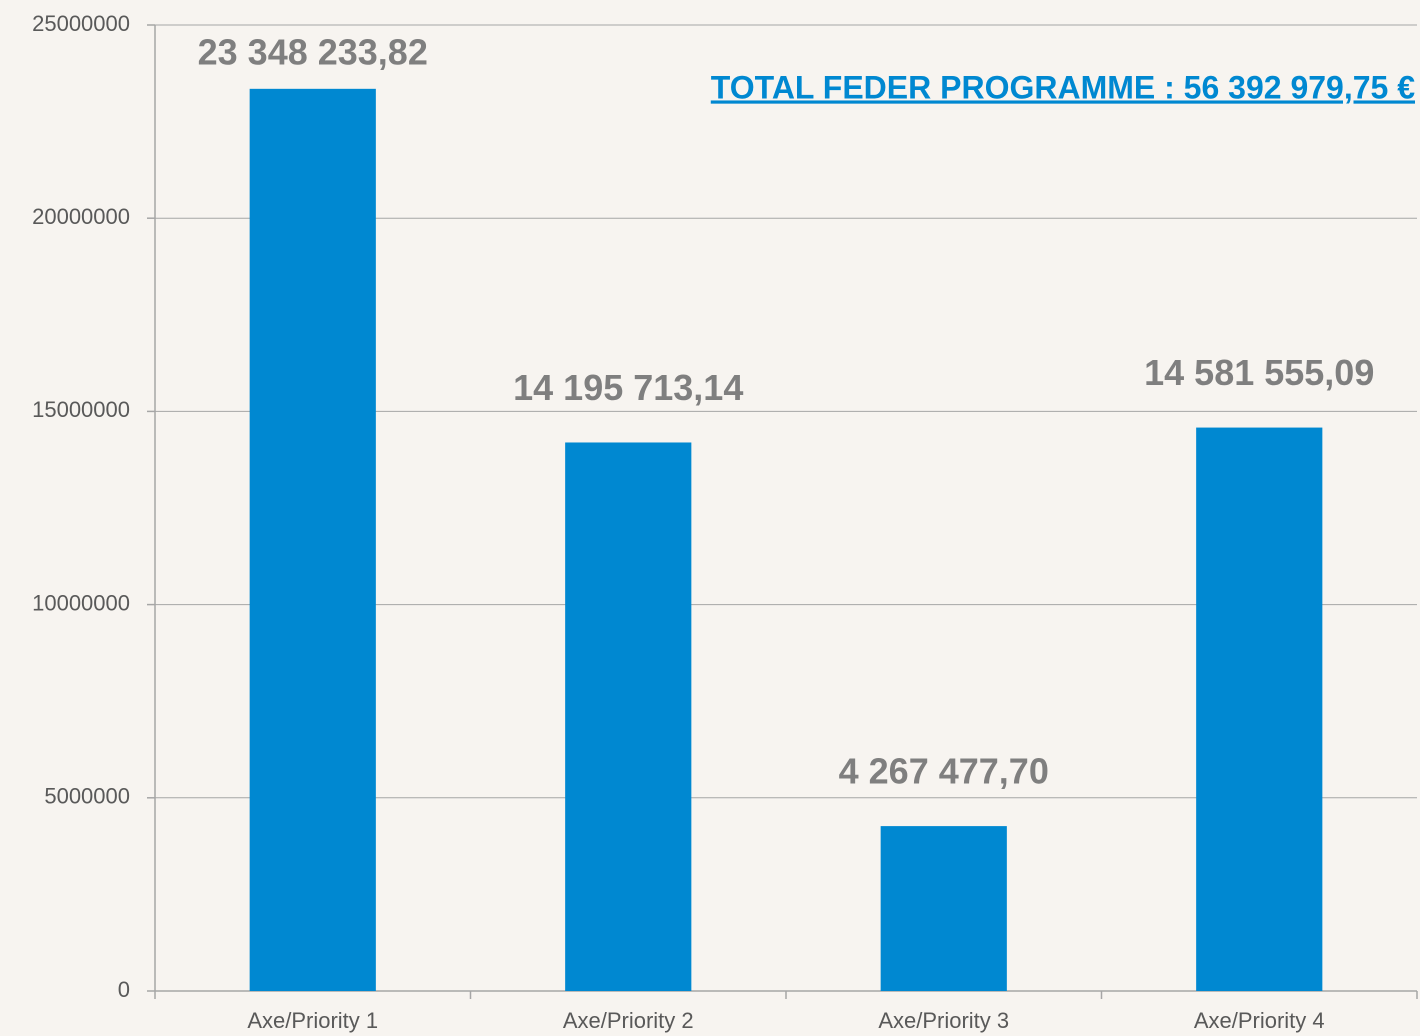  Describe the element at coordinates (313, 52) in the screenshot. I see `value-label: 23 348 233,82` at that location.